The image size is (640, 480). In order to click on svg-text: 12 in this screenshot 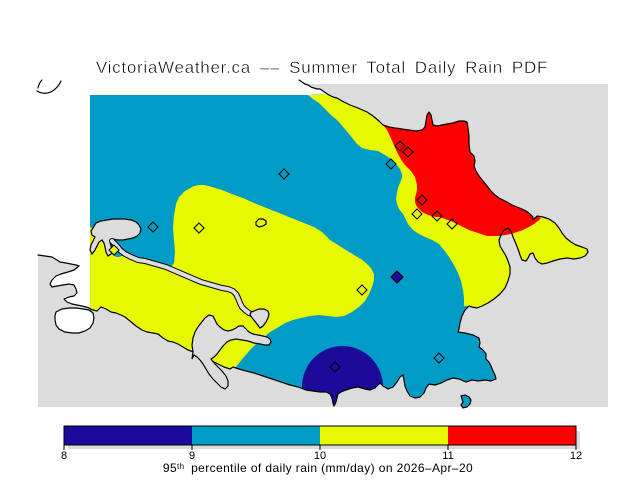, I will do `click(576, 456)`.